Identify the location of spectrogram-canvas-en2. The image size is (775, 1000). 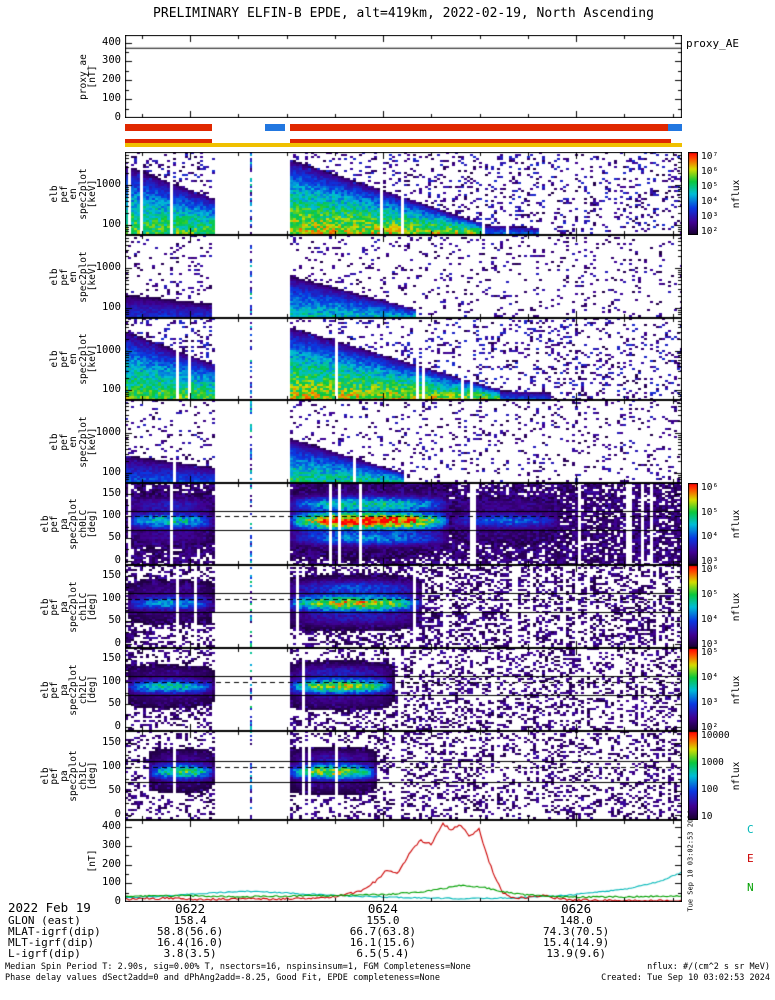
(403, 359).